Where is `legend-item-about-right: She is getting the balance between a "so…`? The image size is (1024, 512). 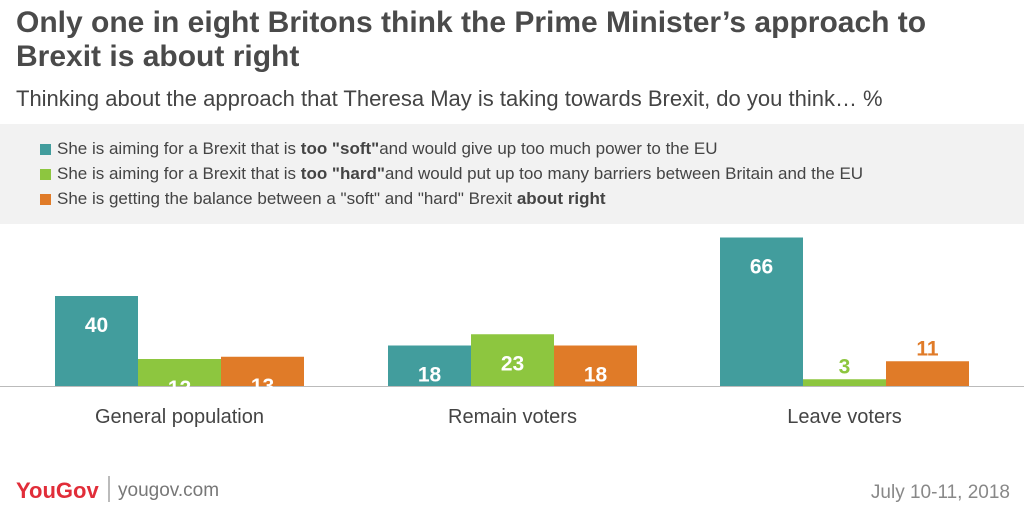 legend-item-about-right: She is getting the balance between a "so… is located at coordinates (323, 199).